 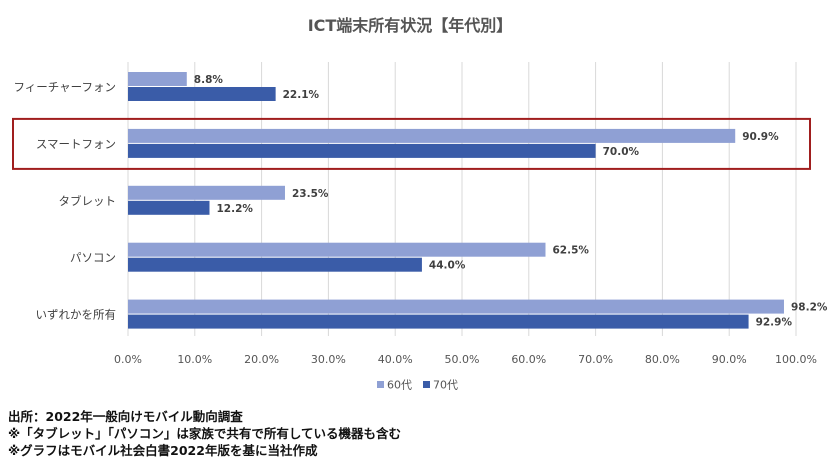 What do you see at coordinates (417, 385) in the screenshot?
I see `legend: 60代 70代` at bounding box center [417, 385].